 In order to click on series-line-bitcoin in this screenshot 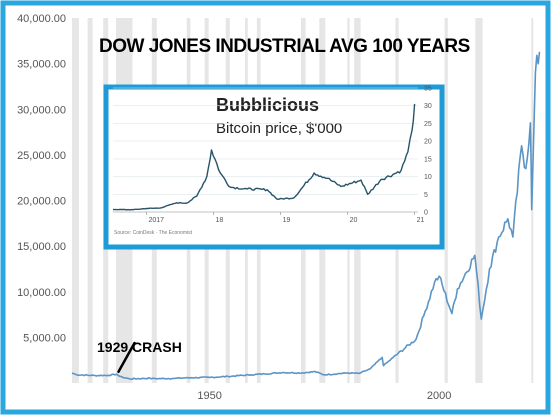, I will do `click(264, 157)`.